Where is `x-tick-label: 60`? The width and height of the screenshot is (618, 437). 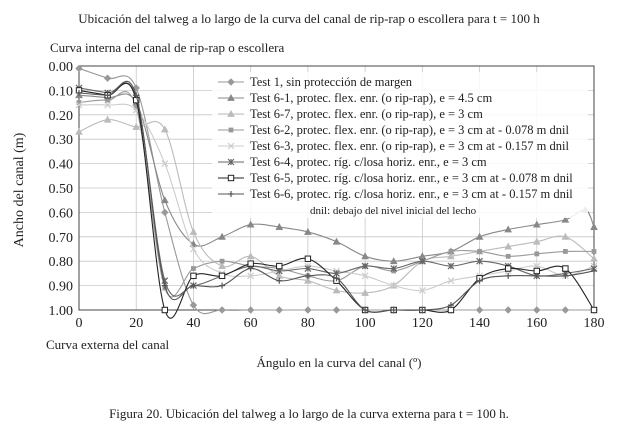
x-tick-label: 60 is located at coordinates (251, 323).